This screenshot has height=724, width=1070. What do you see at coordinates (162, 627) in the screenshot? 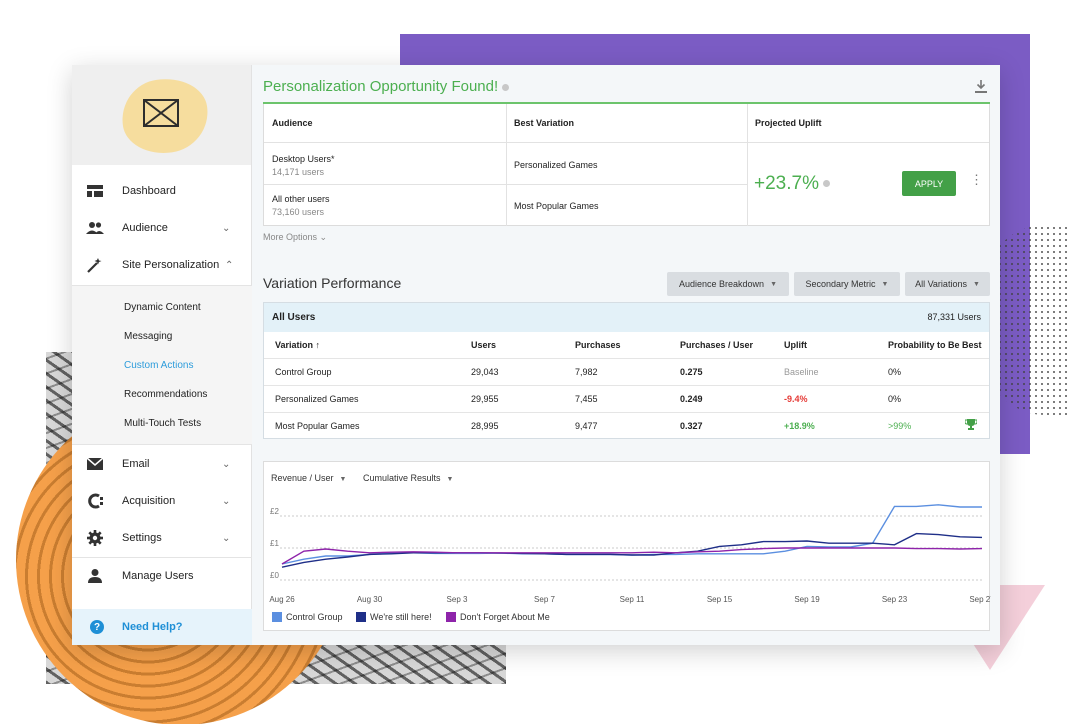
I see `help-bar: ? Need Help?` at bounding box center [162, 627].